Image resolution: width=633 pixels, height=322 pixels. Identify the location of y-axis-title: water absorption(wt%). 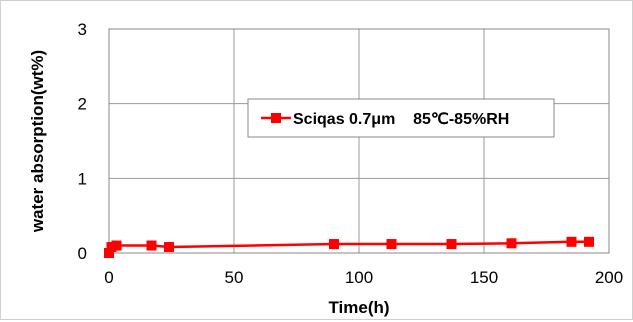
(37, 141).